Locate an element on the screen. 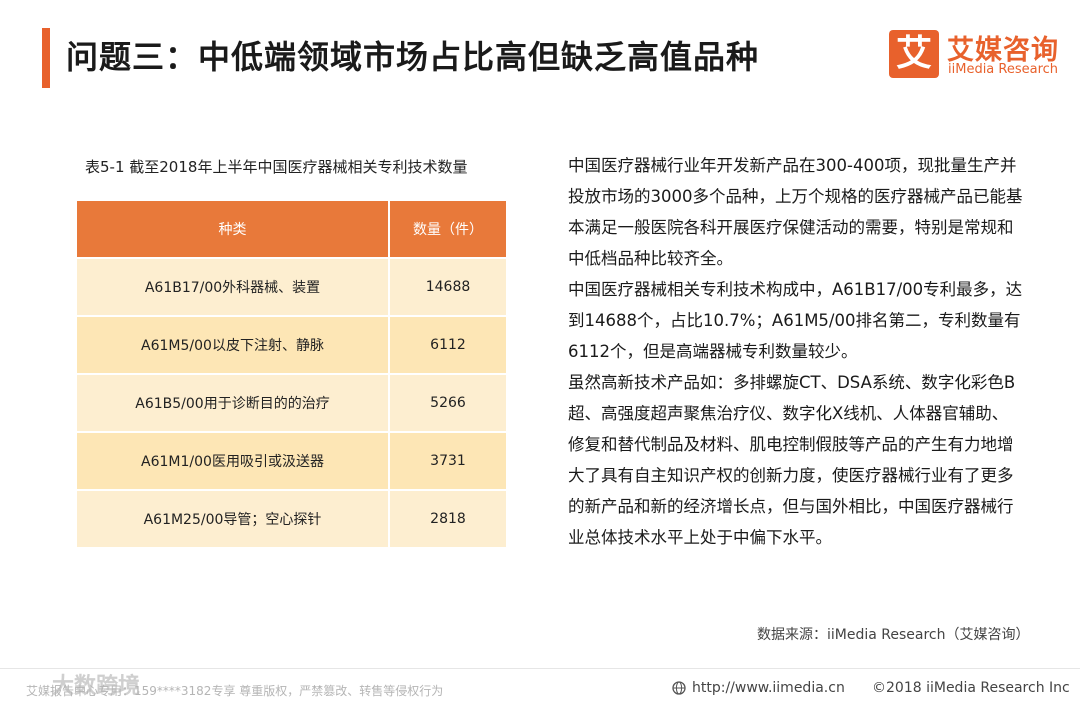  logo-subtitle: iiMedia Research is located at coordinates (1003, 69).